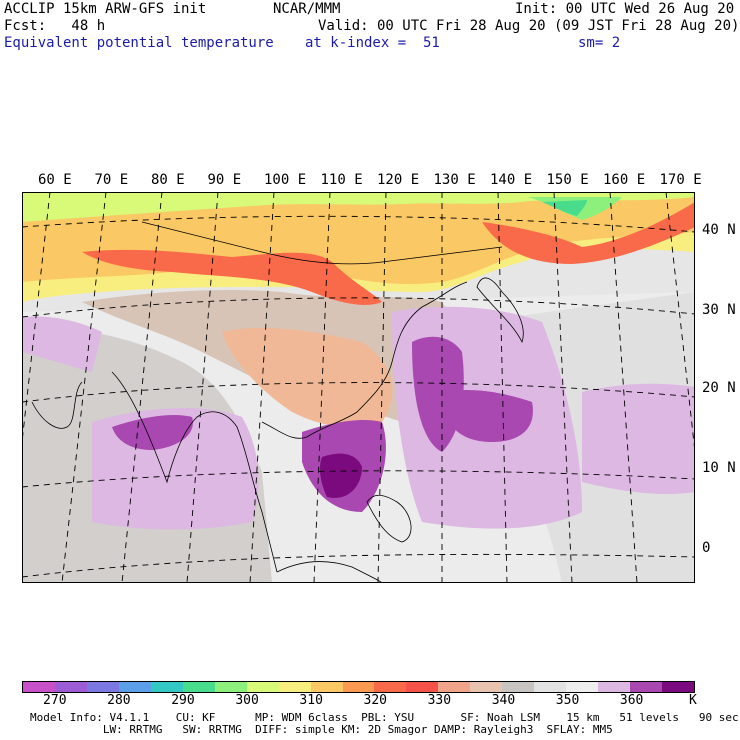  Describe the element at coordinates (500, 310) in the screenshot. I see `japan-outline` at that location.